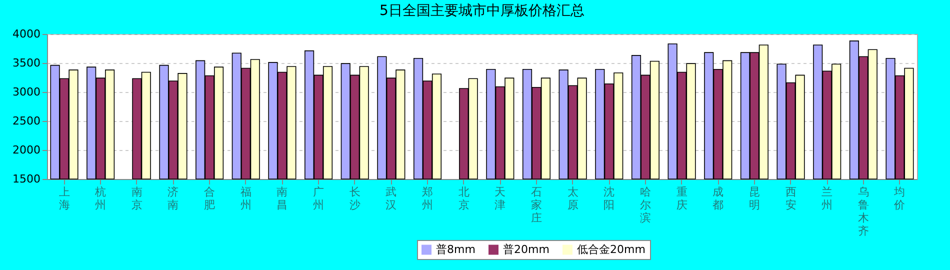  Describe the element at coordinates (754, 199) in the screenshot. I see `x-tick-label: 昆明` at that location.